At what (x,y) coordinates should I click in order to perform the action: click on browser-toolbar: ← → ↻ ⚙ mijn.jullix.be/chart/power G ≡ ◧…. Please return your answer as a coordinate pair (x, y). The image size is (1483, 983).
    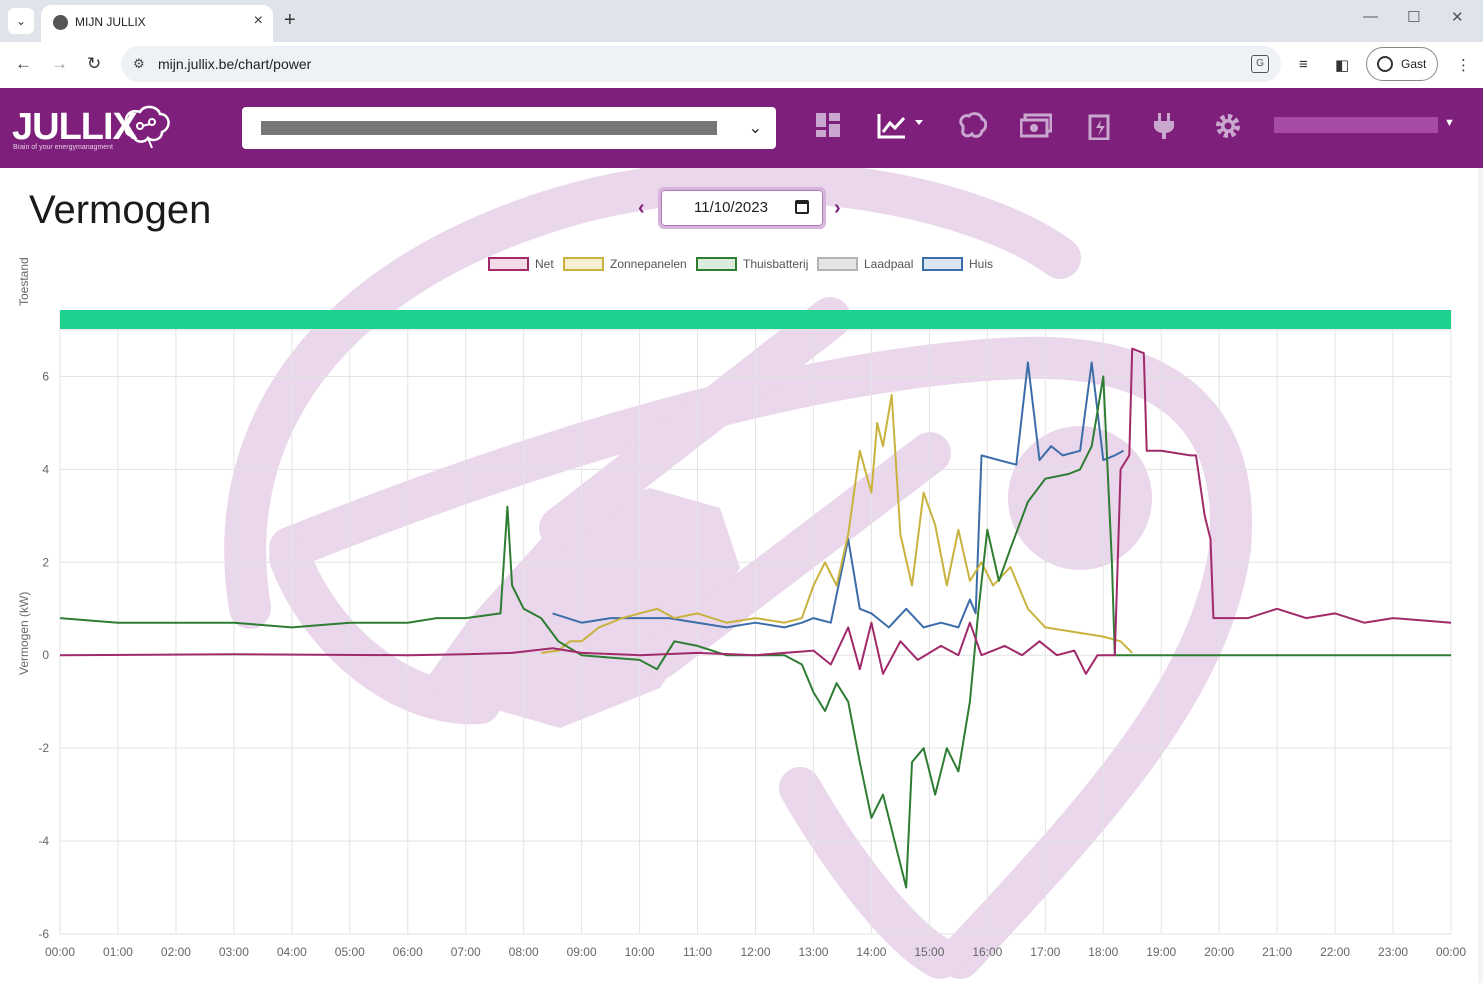
    Looking at the image, I should click on (741, 65).